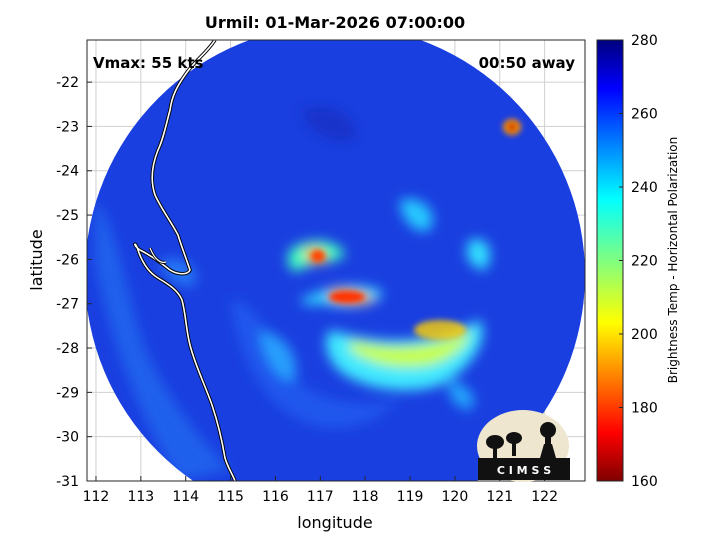  What do you see at coordinates (67, 172) in the screenshot?
I see `y-tick-label: -24` at bounding box center [67, 172].